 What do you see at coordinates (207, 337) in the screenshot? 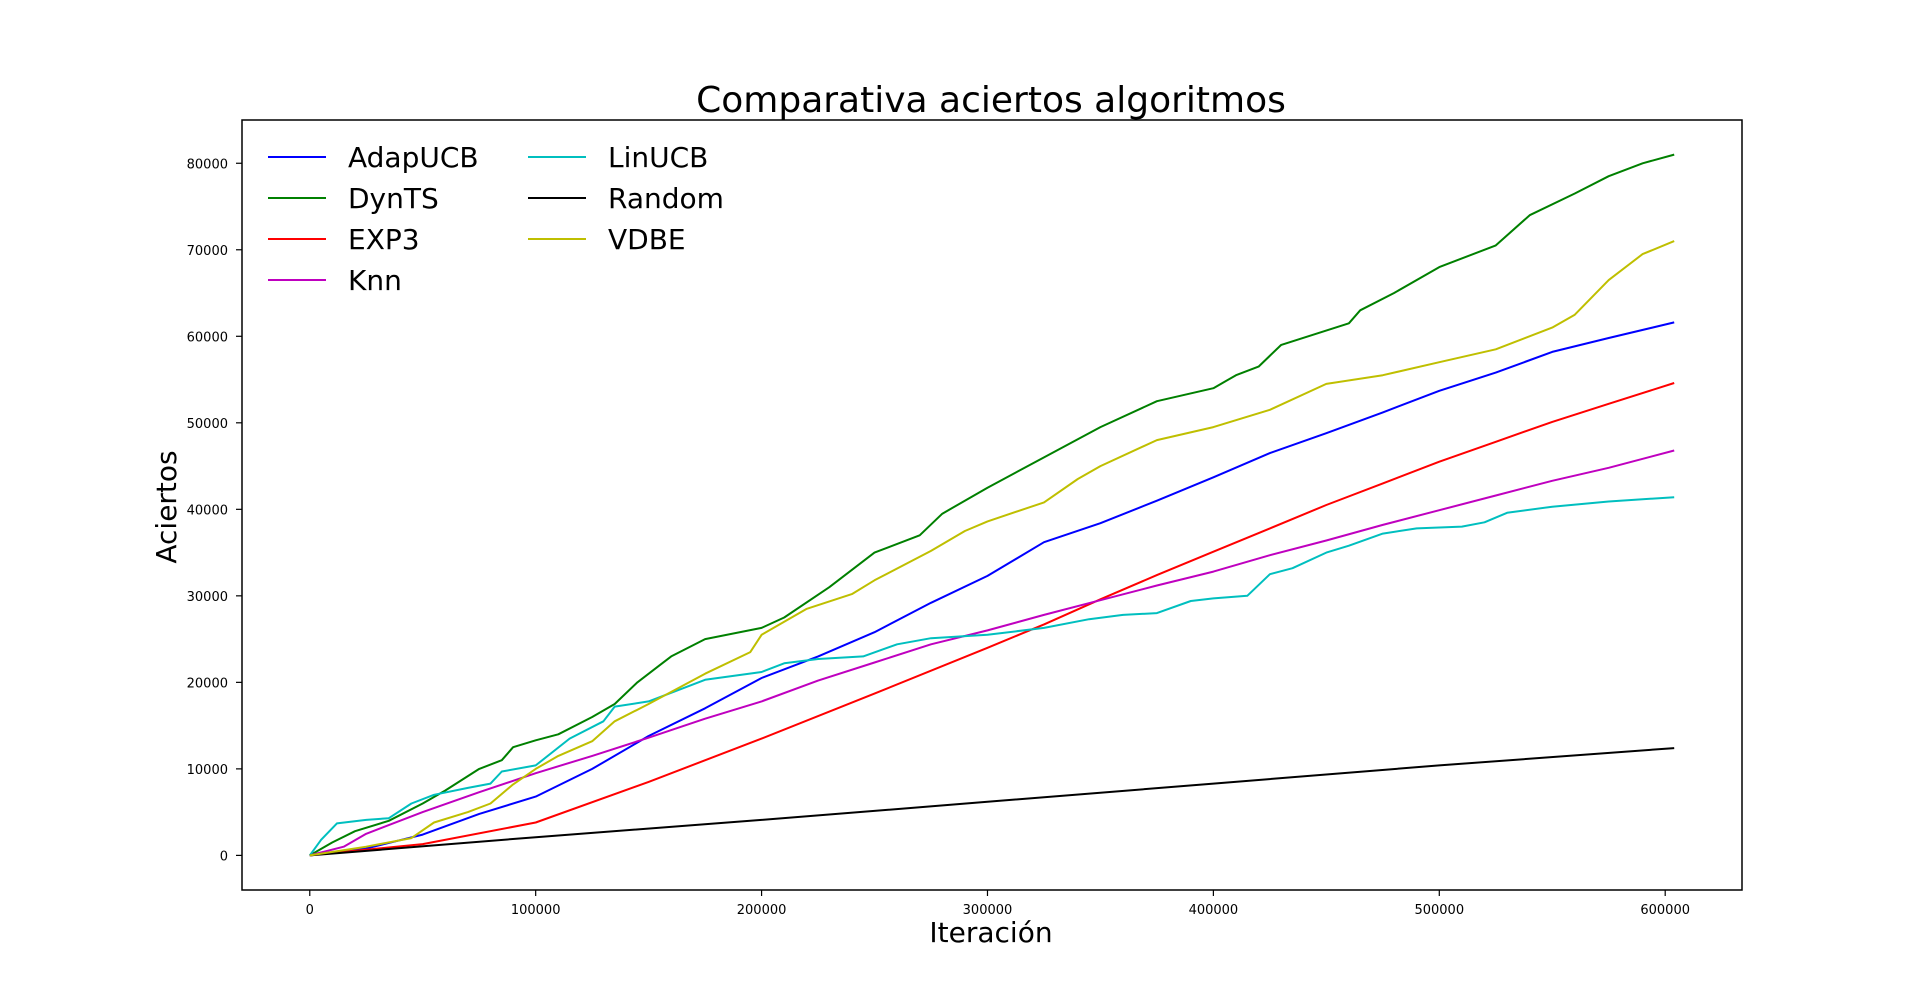
I see `y-tick-label: 60000` at bounding box center [207, 337].